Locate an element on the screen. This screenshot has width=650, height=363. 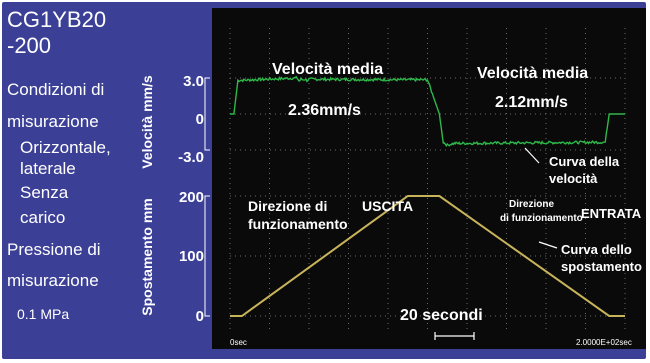
displacement-tick-label: 0 is located at coordinates (199, 316).